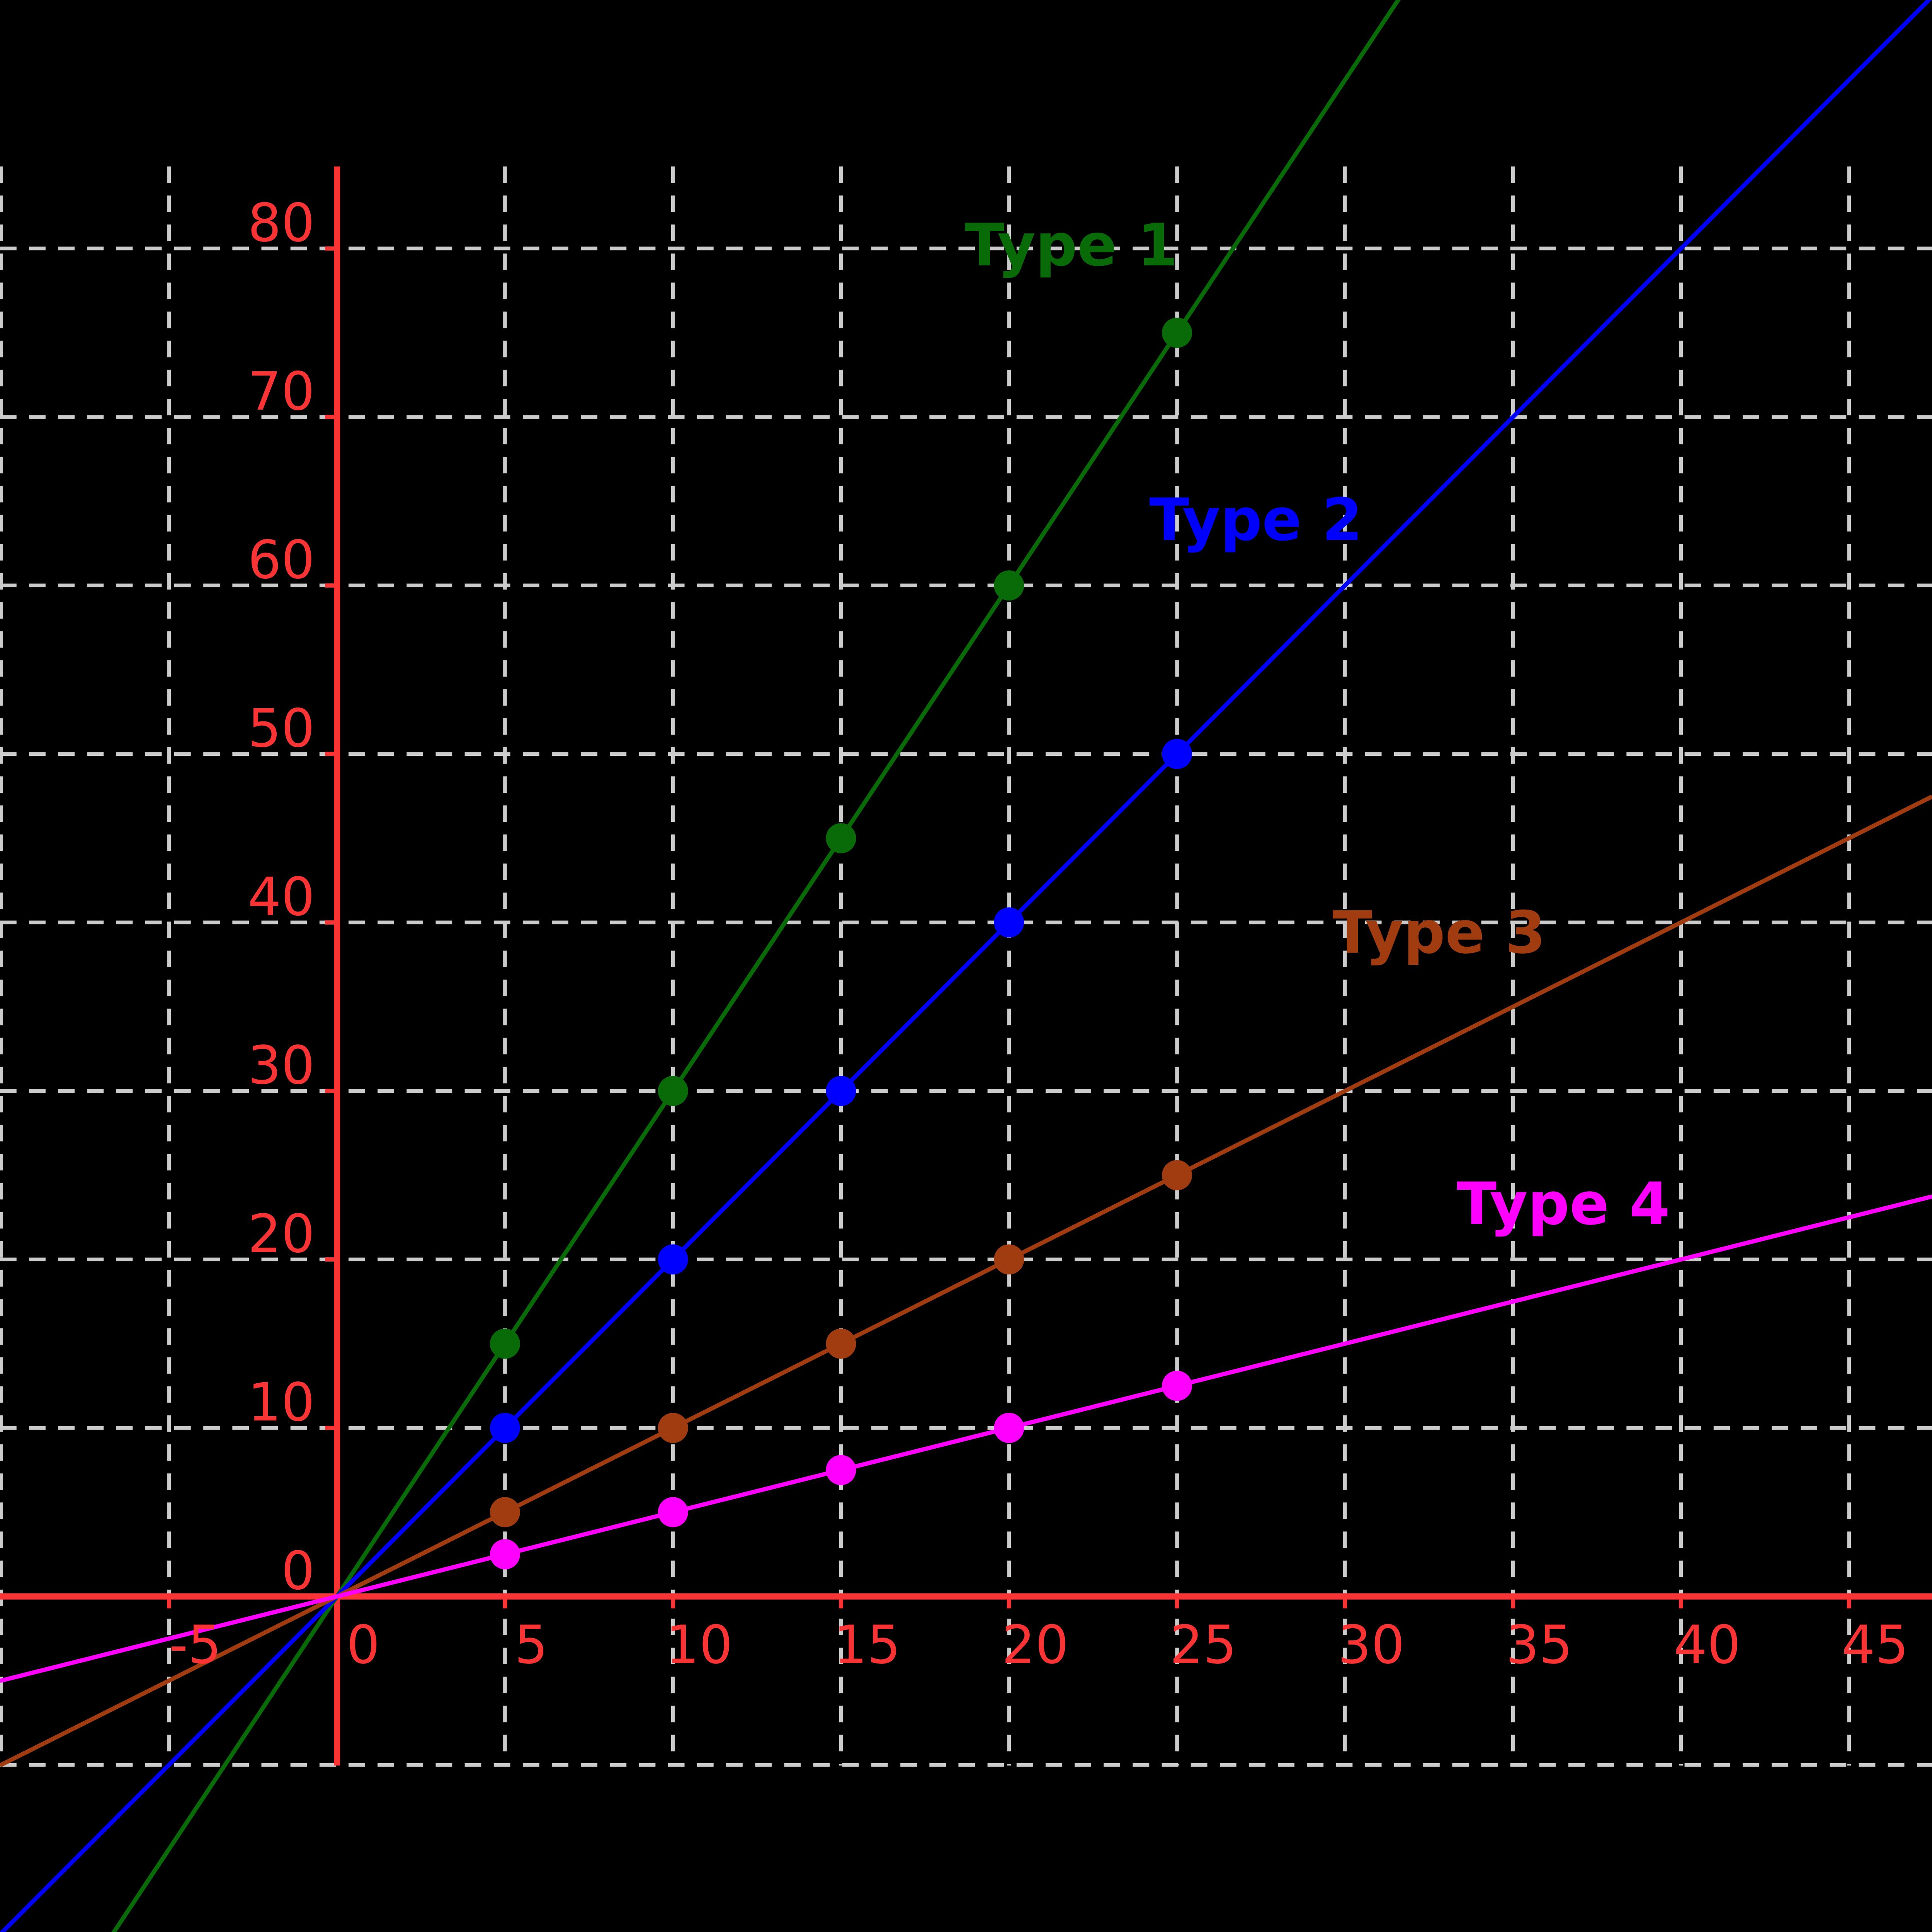  Describe the element at coordinates (1256, 520) in the screenshot. I see `series-label-type-2: Type 2` at that location.